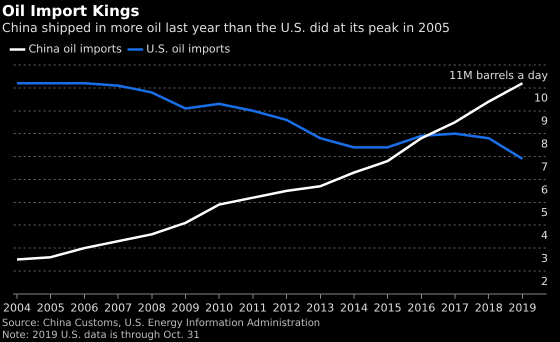  What do you see at coordinates (118, 307) in the screenshot?
I see `x-tick-label: 2007` at bounding box center [118, 307].